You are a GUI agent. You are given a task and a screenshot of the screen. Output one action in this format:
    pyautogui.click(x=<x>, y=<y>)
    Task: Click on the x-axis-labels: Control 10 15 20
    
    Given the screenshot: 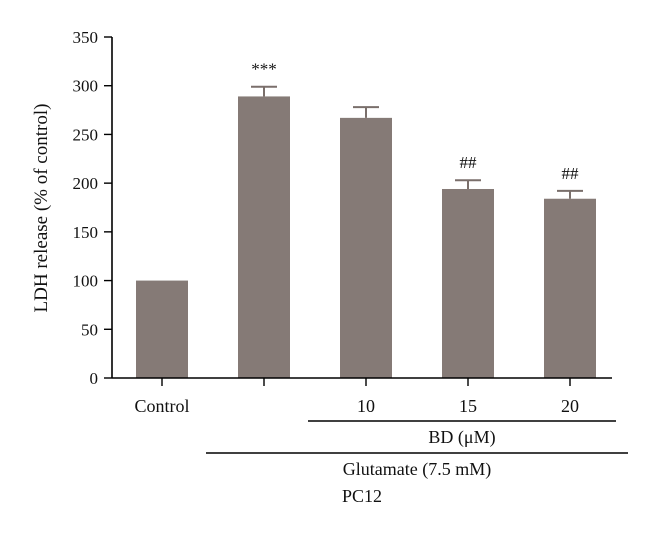 What is the action you would take?
    pyautogui.click(x=356, y=397)
    